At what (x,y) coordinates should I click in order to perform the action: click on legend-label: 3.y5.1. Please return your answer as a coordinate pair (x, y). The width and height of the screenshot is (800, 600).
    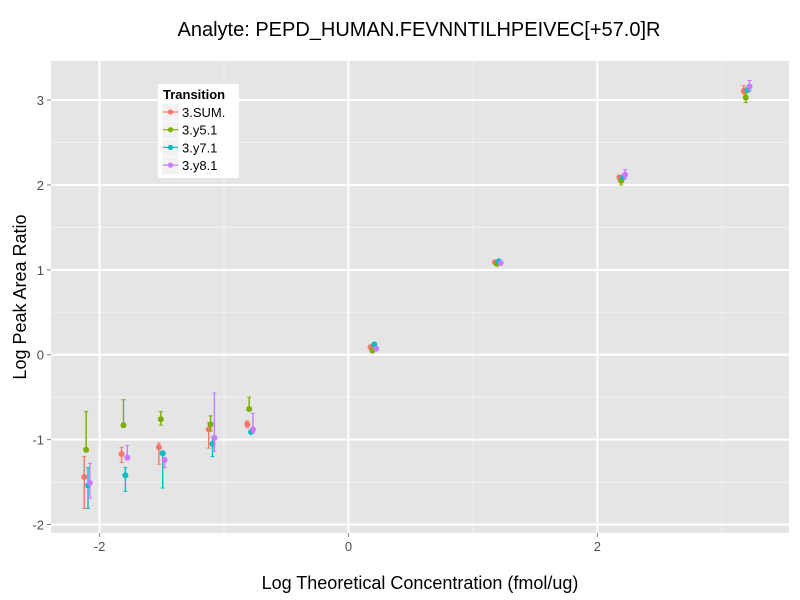
    Looking at the image, I should click on (199, 130).